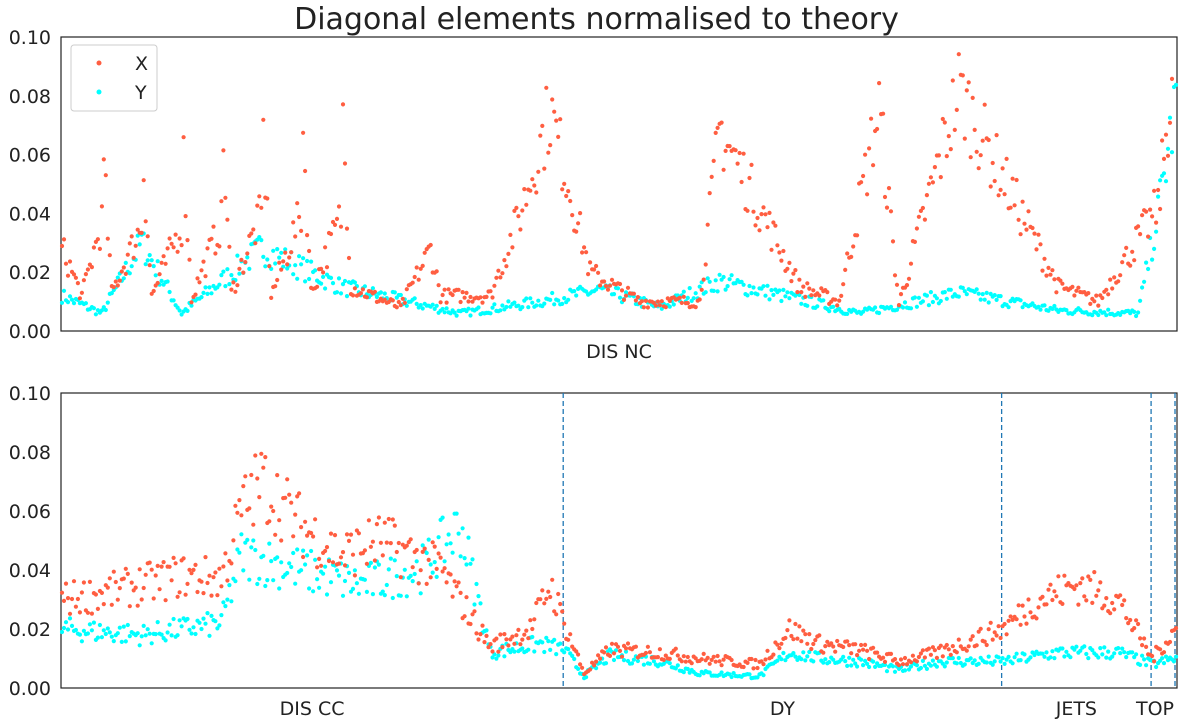 This screenshot has height=724, width=1193. What do you see at coordinates (30, 273) in the screenshot?
I see `y-tick-label: 0.02` at bounding box center [30, 273].